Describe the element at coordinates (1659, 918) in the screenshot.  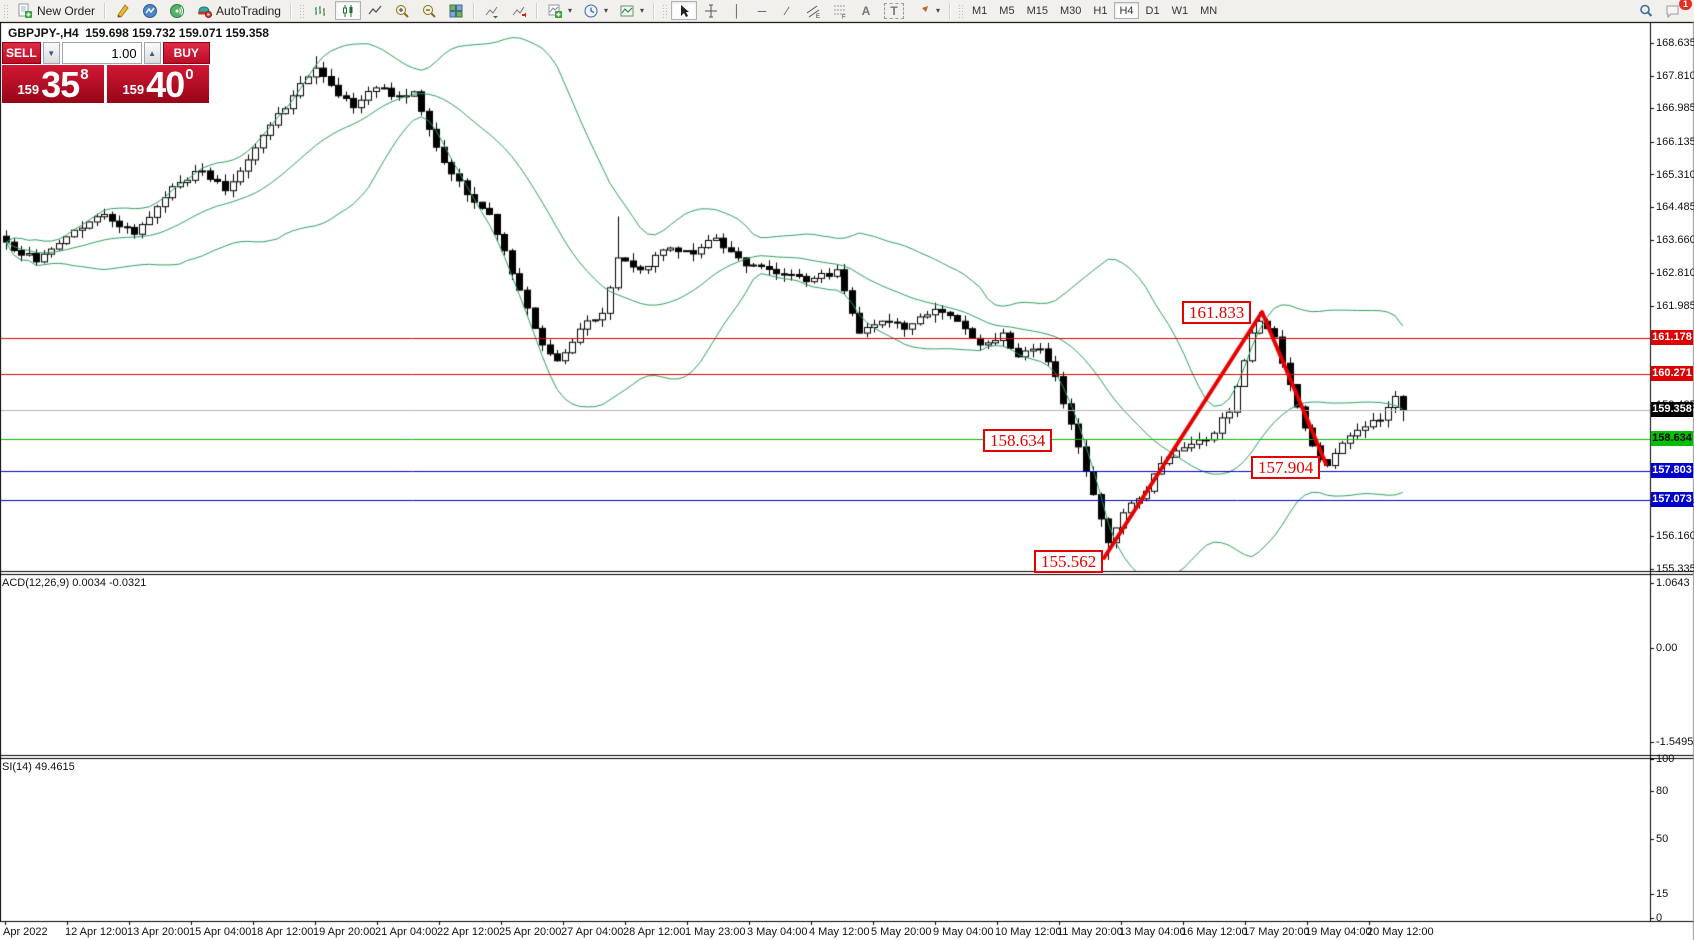
I see `rsi-axis-label: 0` at that location.